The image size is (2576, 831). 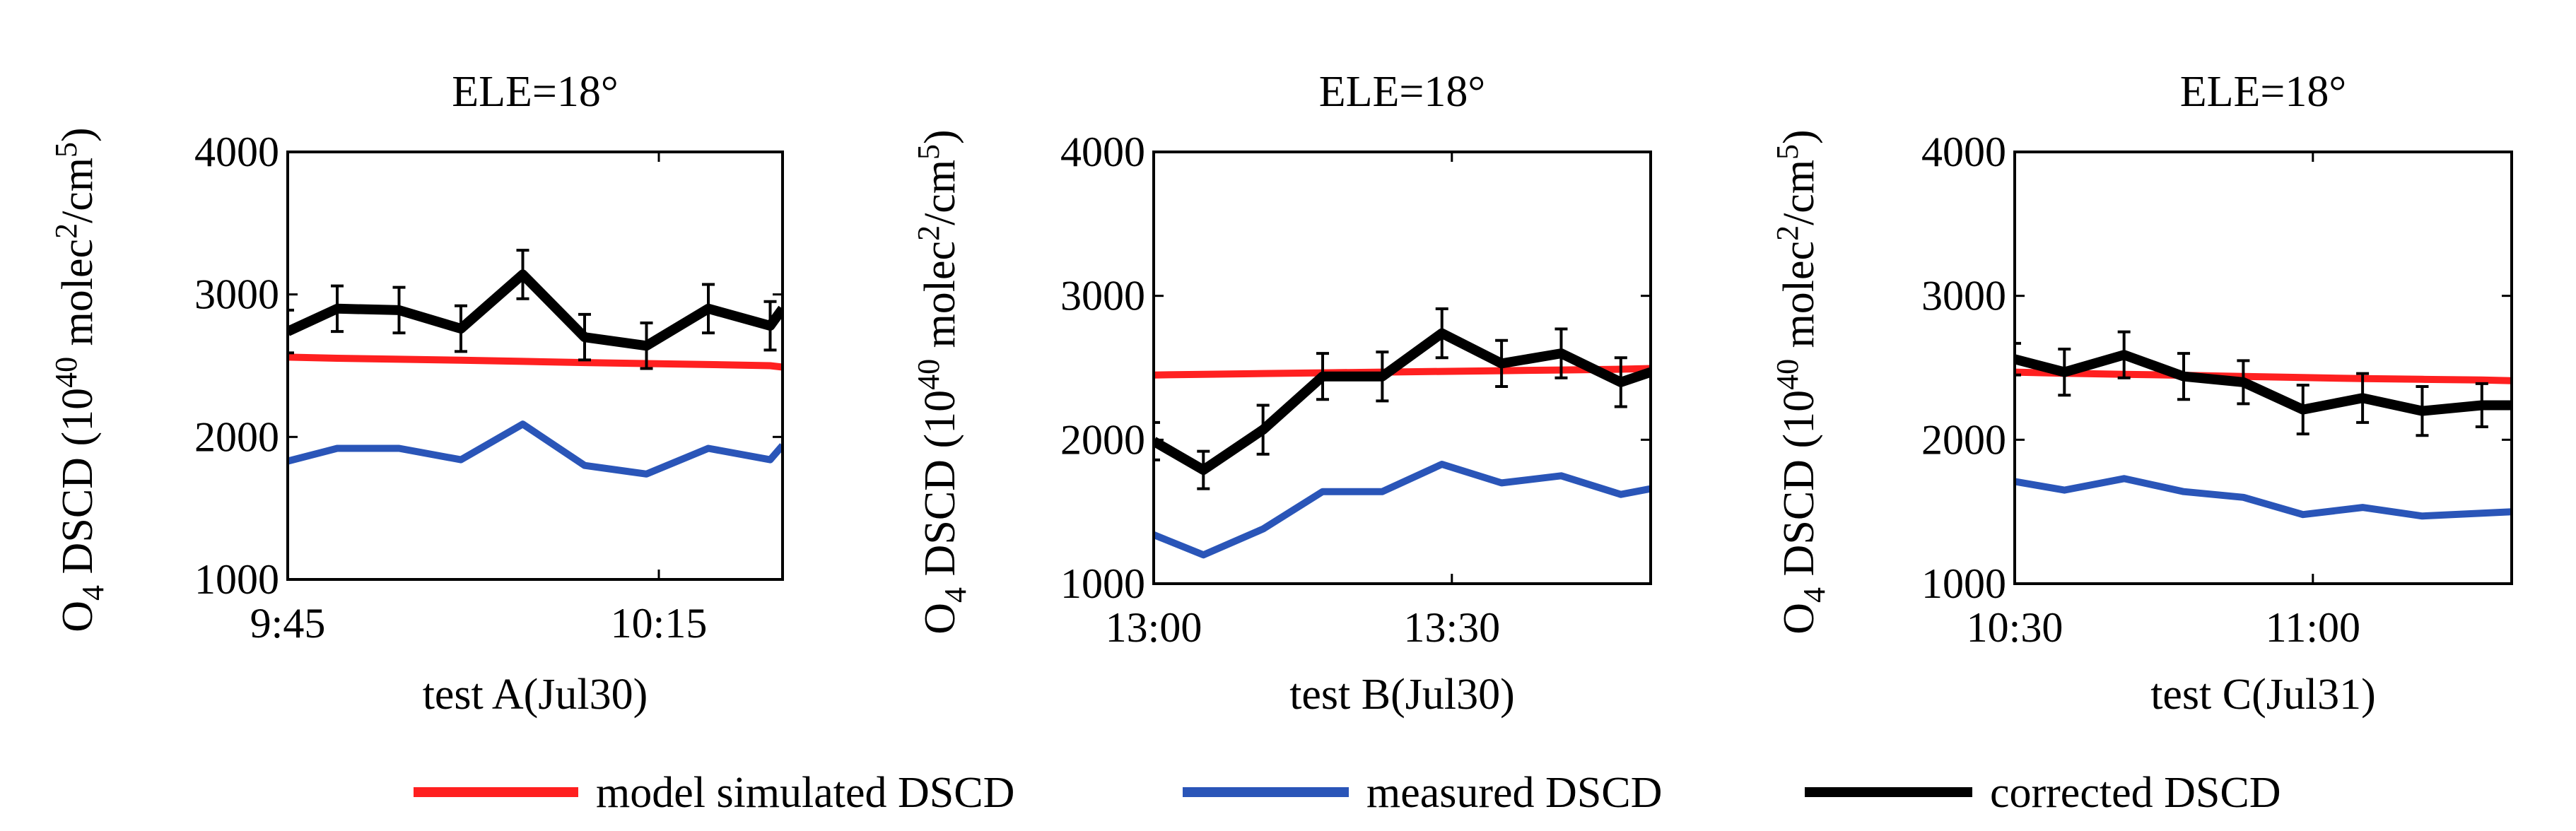 What do you see at coordinates (805, 793) in the screenshot?
I see `legend-label: model simulated DSCD` at bounding box center [805, 793].